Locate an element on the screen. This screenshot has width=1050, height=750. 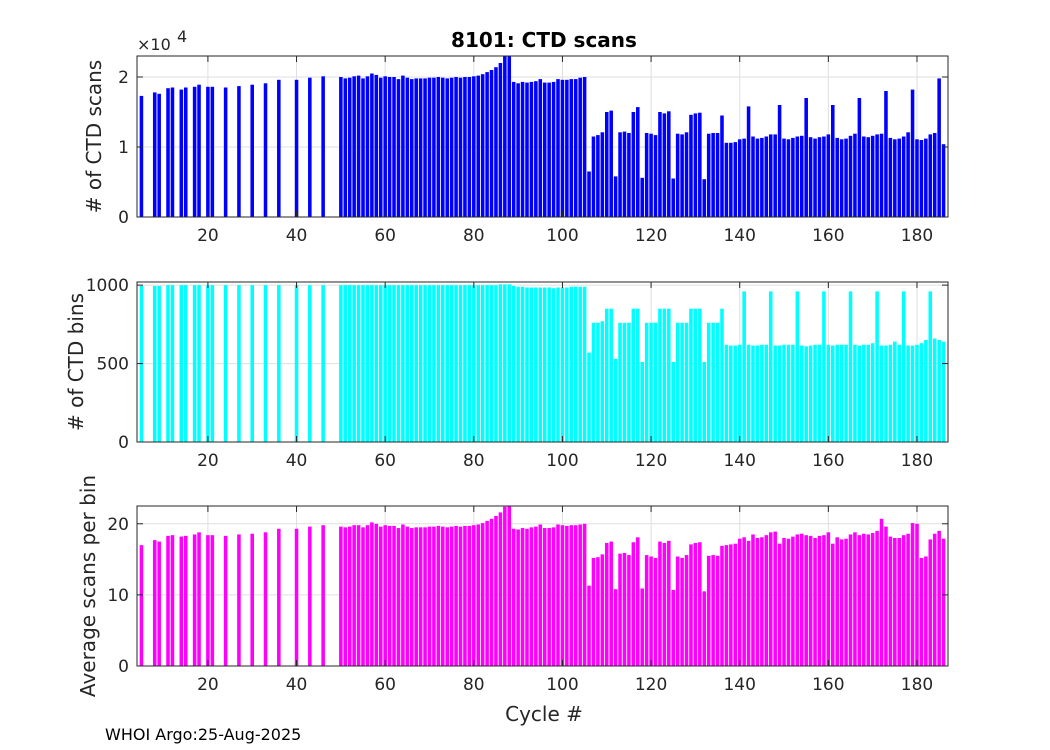
x-tick-label: 20 is located at coordinates (208, 685).